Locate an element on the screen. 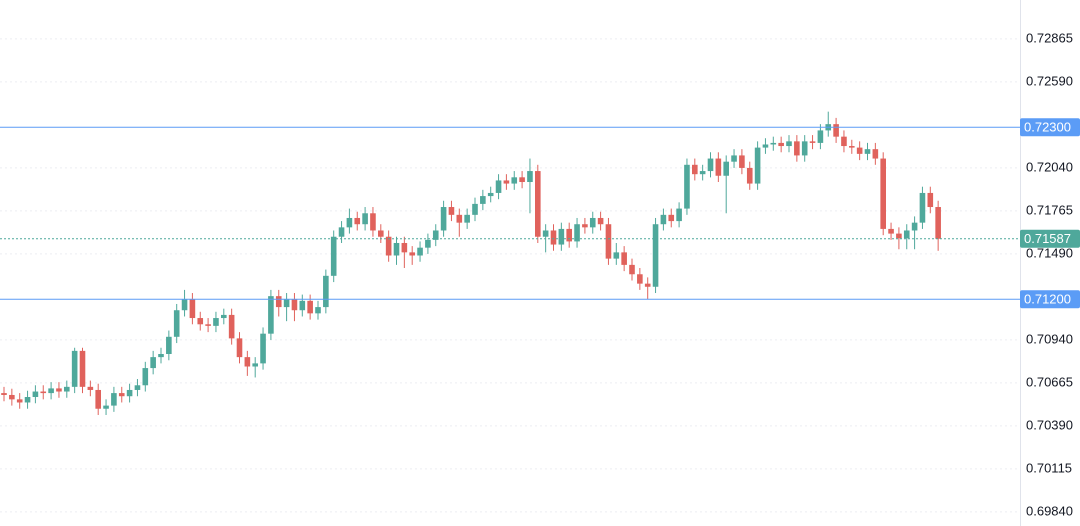 The height and width of the screenshot is (526, 1080). y-tick-label: 0.69840 is located at coordinates (1049, 510).